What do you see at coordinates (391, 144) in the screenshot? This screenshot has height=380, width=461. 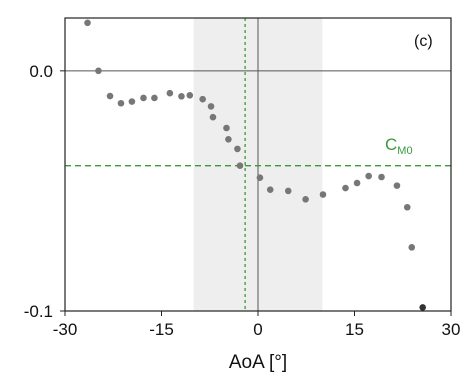 I see `reference-line-label-main: C` at bounding box center [391, 144].